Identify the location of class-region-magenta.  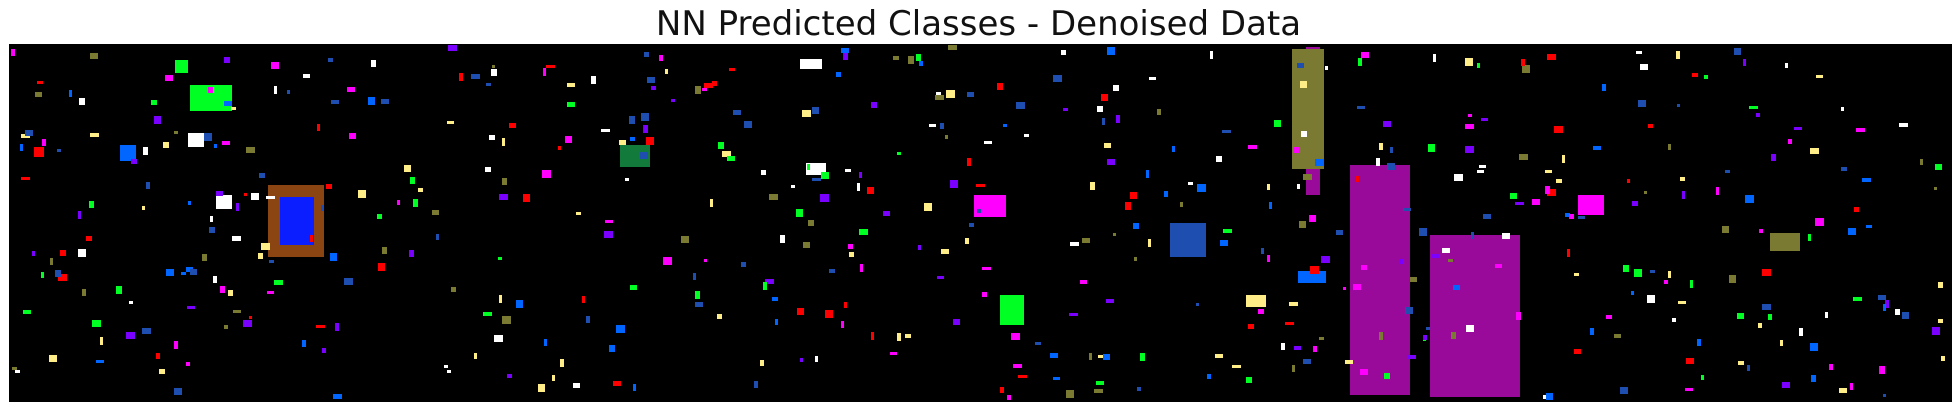
(990, 206).